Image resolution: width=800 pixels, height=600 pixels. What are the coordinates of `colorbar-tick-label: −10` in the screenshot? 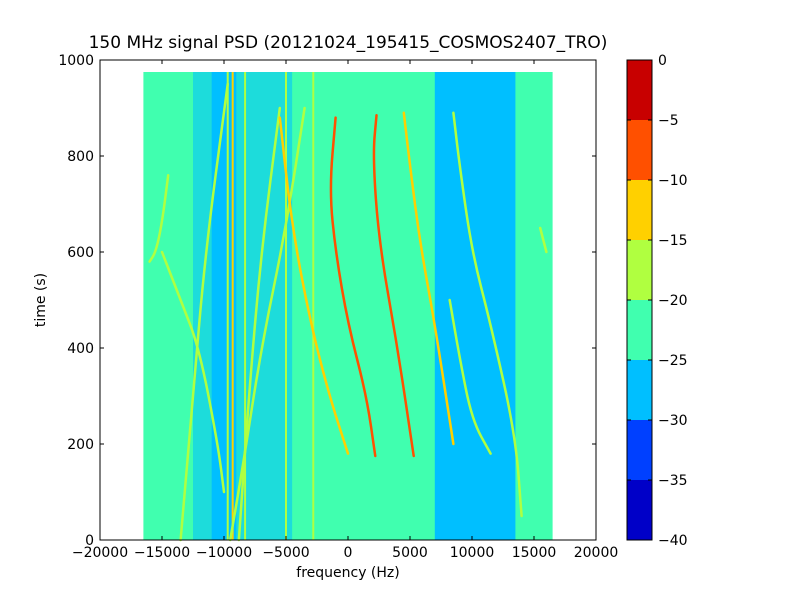 It's located at (673, 181).